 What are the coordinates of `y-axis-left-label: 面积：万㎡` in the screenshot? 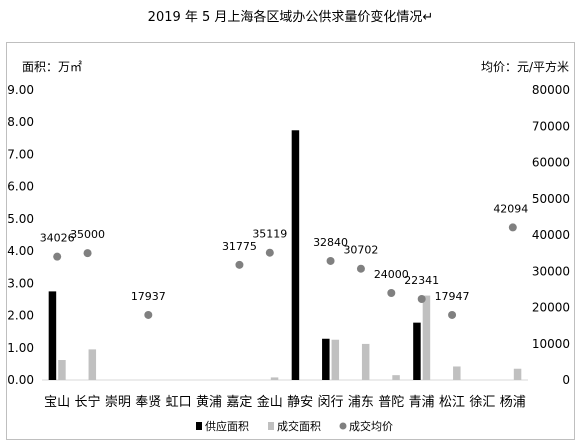 It's located at (52, 67).